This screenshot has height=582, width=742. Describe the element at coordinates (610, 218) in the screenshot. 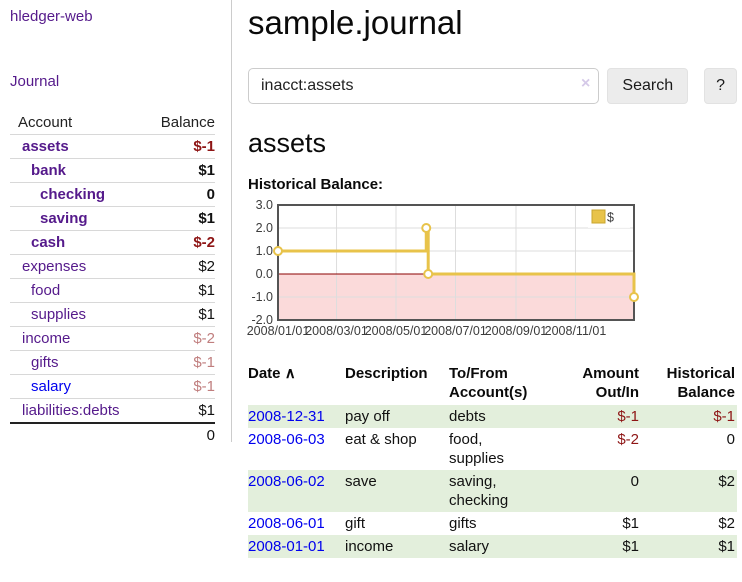

I see `legend-label: $` at that location.